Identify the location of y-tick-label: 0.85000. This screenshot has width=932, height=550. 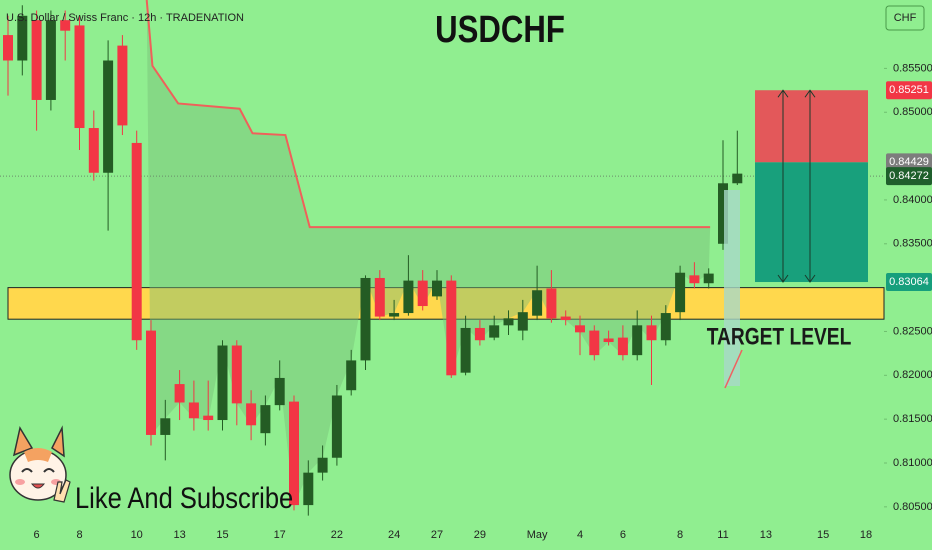
(912, 112).